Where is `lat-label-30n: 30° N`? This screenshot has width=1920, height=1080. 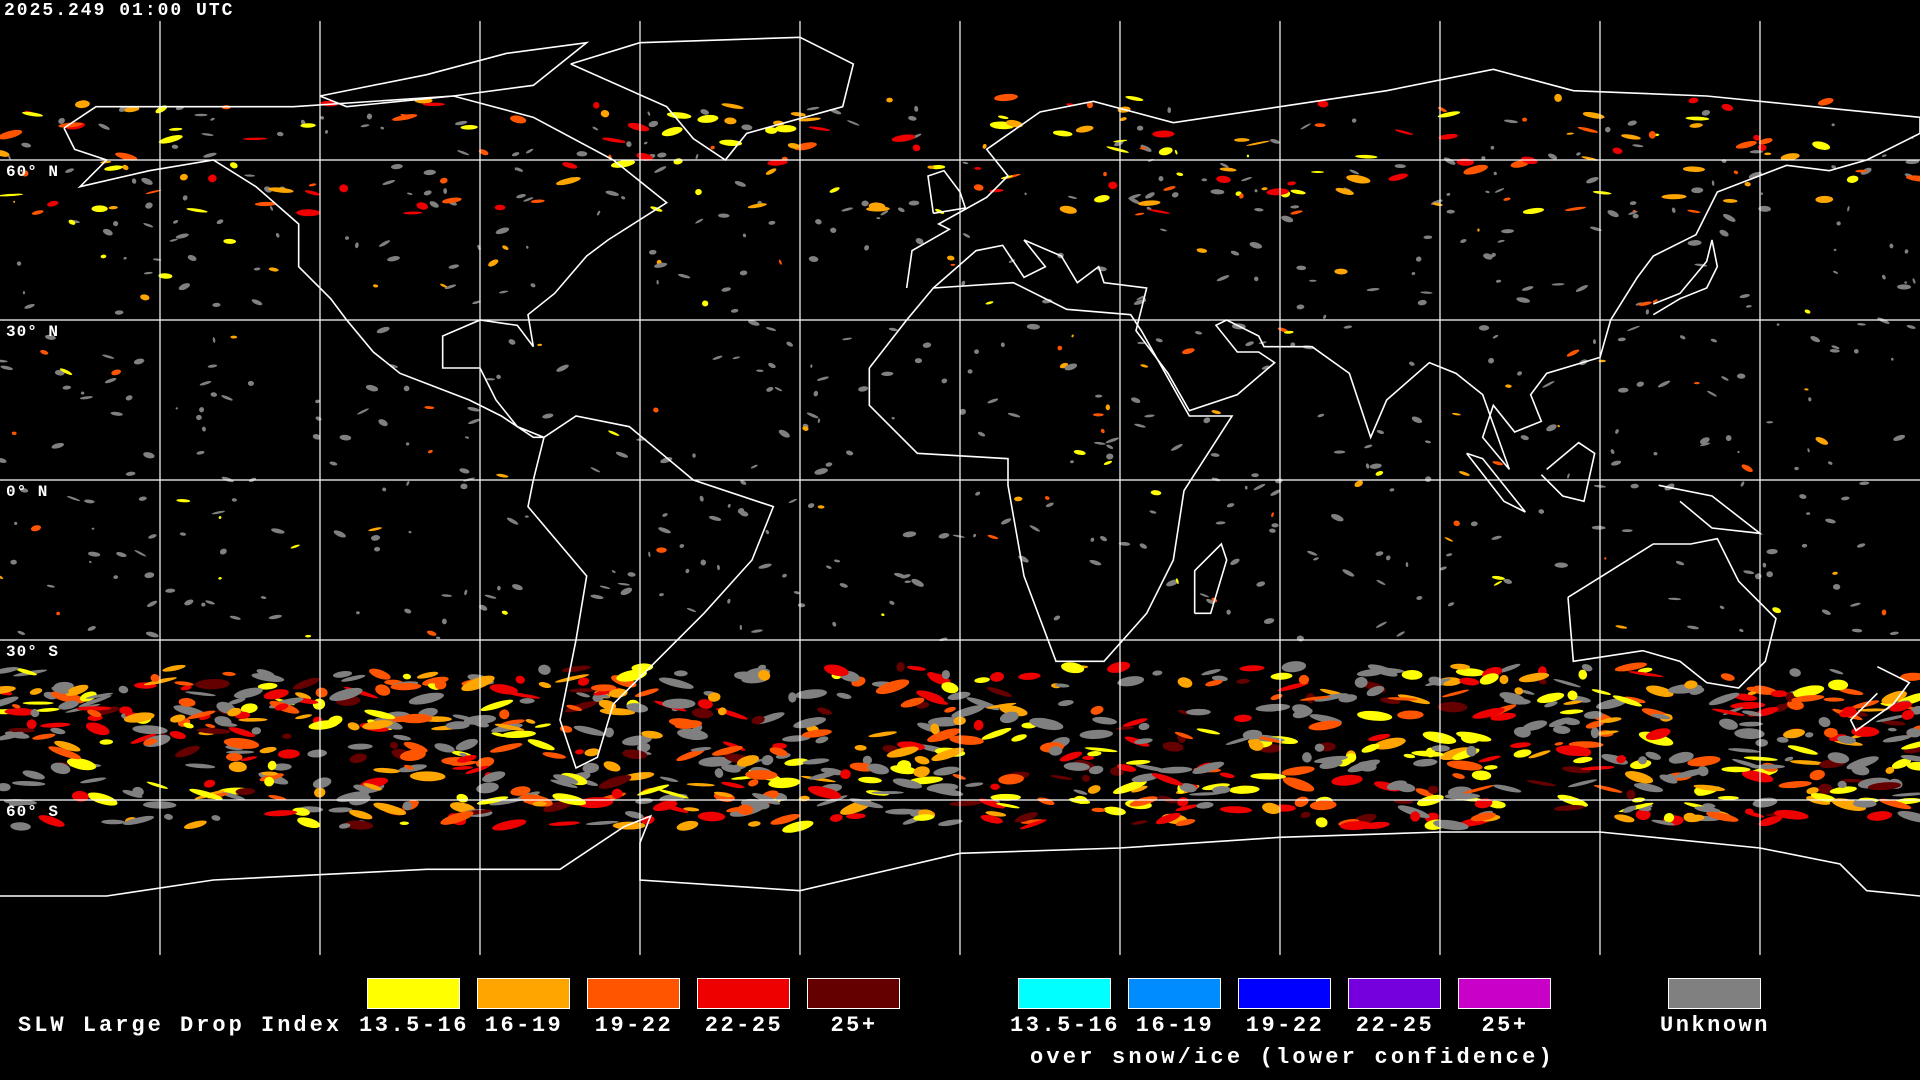 lat-label-30n: 30° N is located at coordinates (33, 332).